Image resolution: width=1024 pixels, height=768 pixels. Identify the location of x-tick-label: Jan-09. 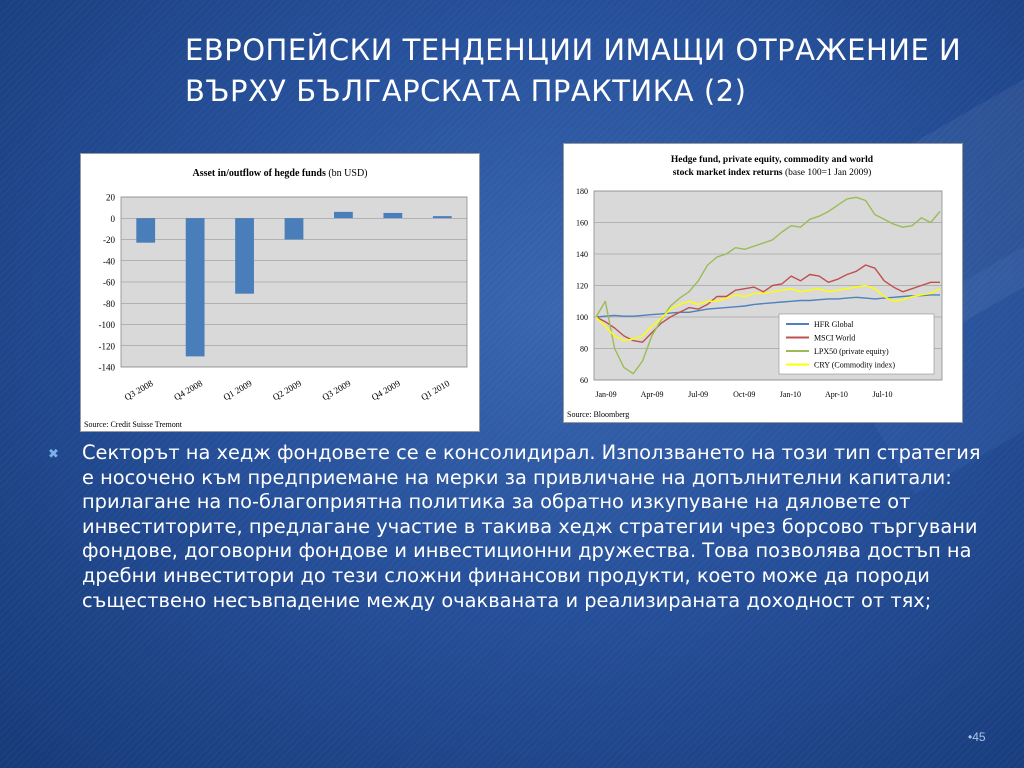
(605, 394).